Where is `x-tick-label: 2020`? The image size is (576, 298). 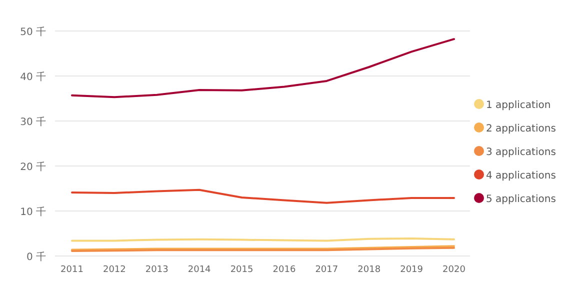 x-tick-label: 2020 is located at coordinates (454, 270).